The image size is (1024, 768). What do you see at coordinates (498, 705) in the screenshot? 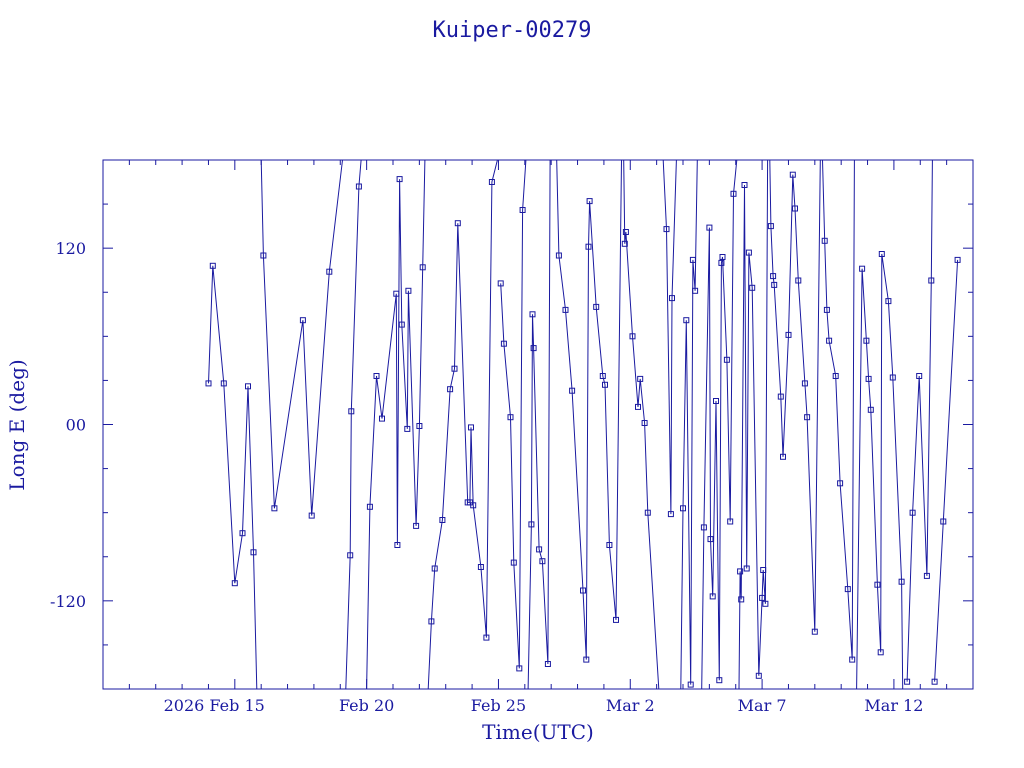
I see `x-tick-label: Feb 25` at bounding box center [498, 705].